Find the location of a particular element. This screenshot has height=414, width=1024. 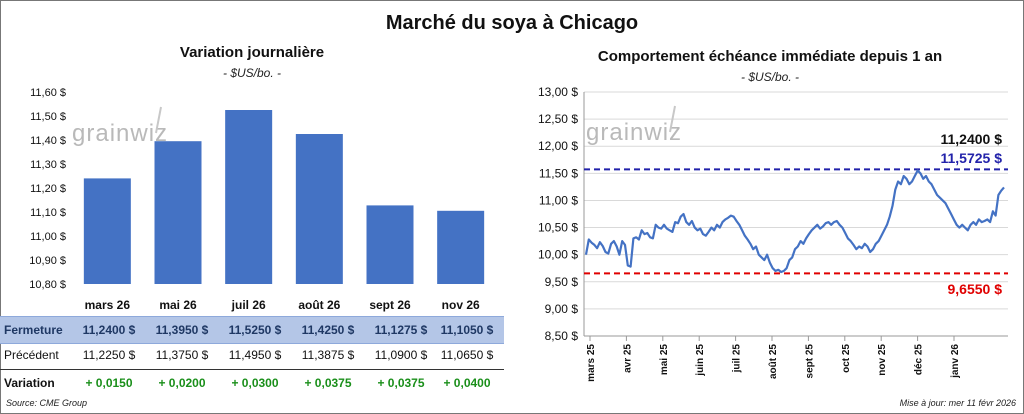

cell-fermeture-mai26: 11,3950 $ is located at coordinates (182, 330).